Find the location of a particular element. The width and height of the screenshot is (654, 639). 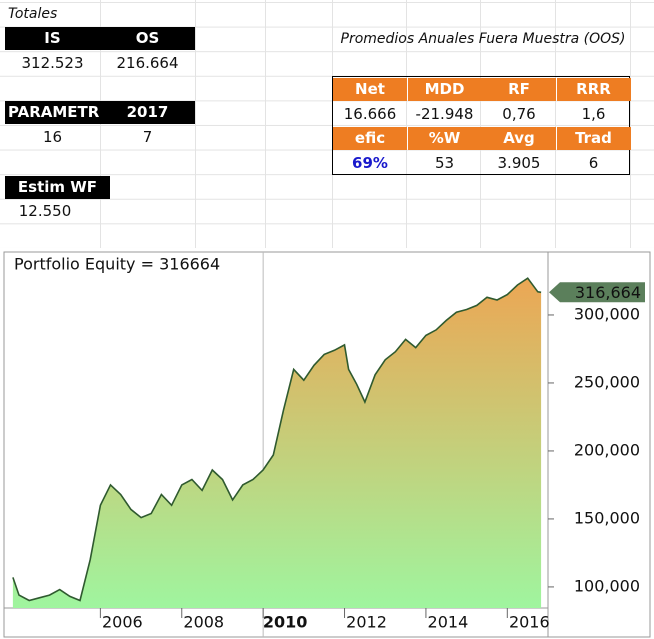

cell: PARAMETRO is located at coordinates (52, 112).